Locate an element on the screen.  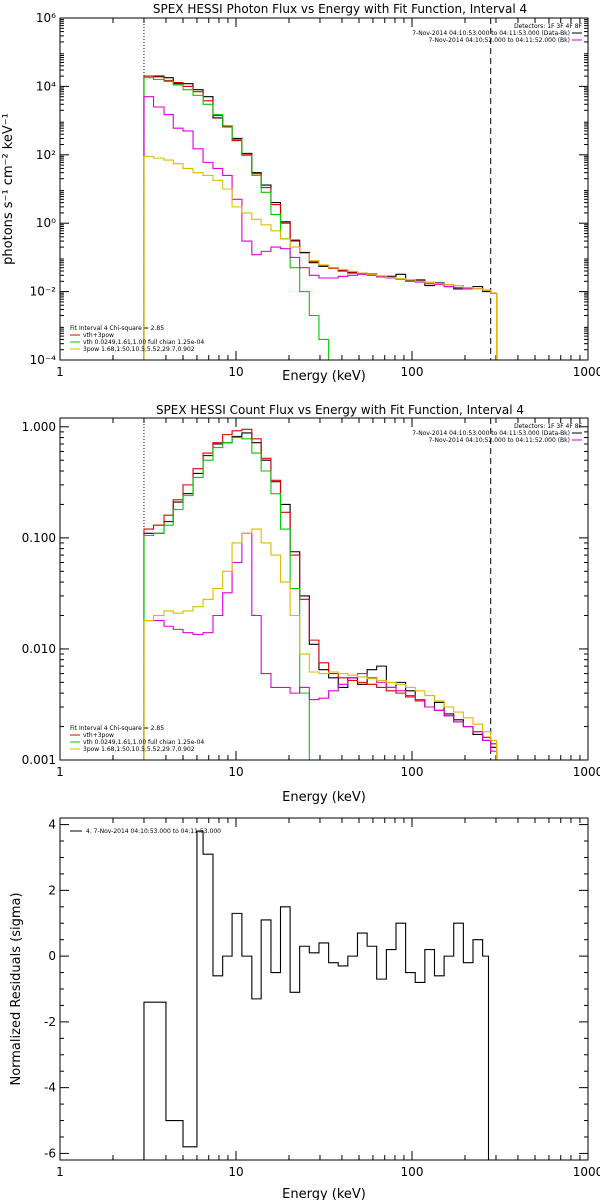
photon-flux-ylabel: photons s⁻¹ cm⁻² keV⁻¹ is located at coordinates (8, 189).